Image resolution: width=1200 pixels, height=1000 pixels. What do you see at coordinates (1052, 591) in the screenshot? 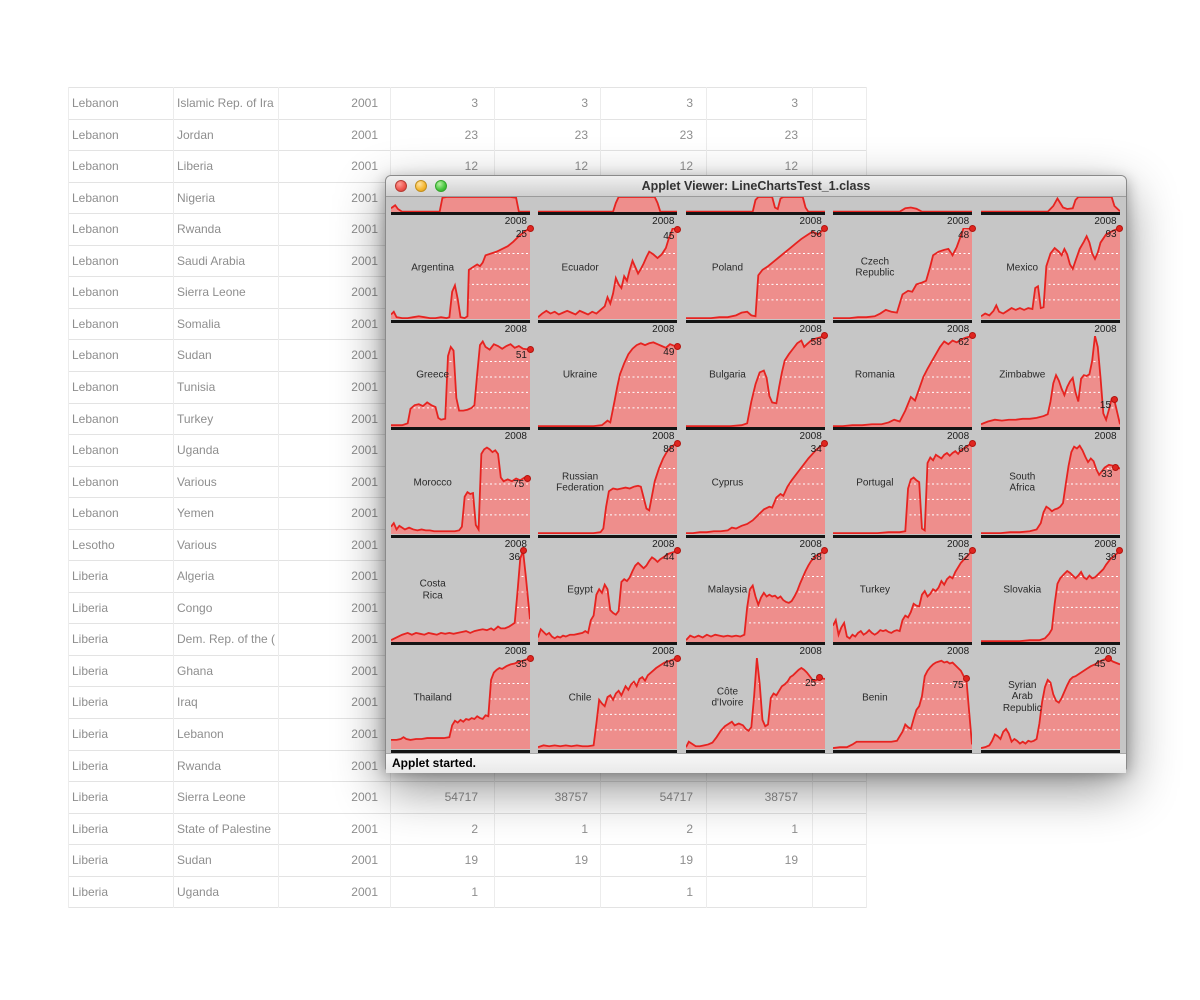
I see `chart-cell-slovakia: 2008 Slovakia 39` at bounding box center [1052, 591].